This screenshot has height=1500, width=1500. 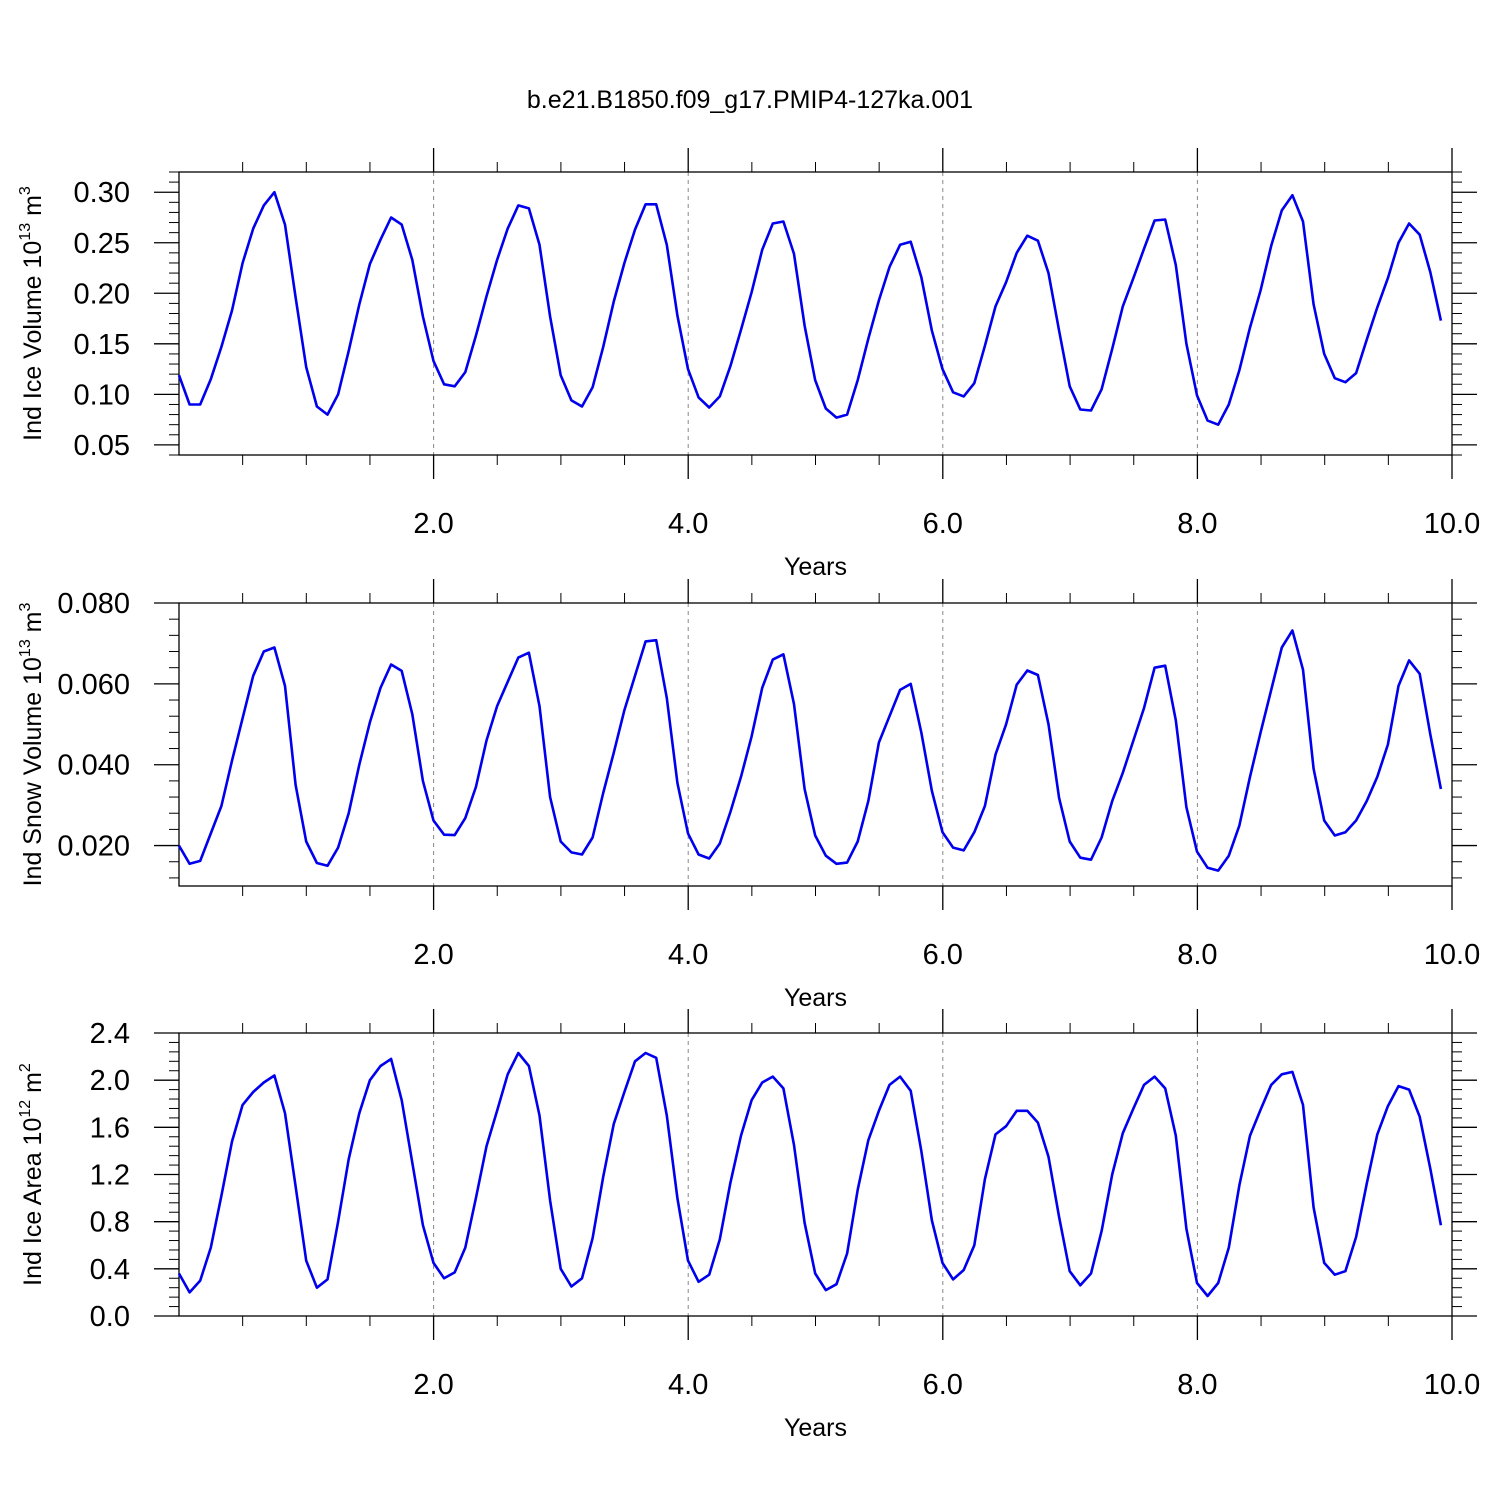 I want to click on y-tick-label: 1.6, so click(x=110, y=1128).